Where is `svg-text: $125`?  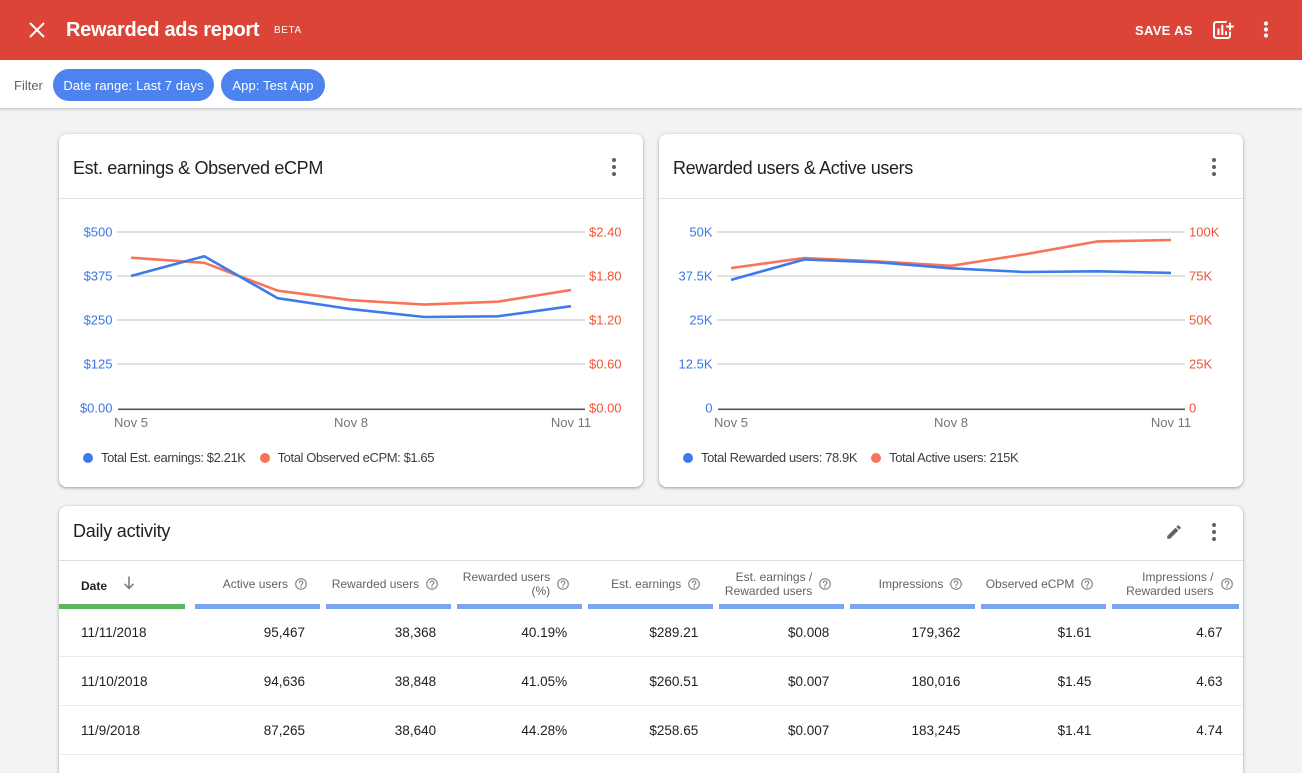
svg-text: $125 is located at coordinates (98, 364).